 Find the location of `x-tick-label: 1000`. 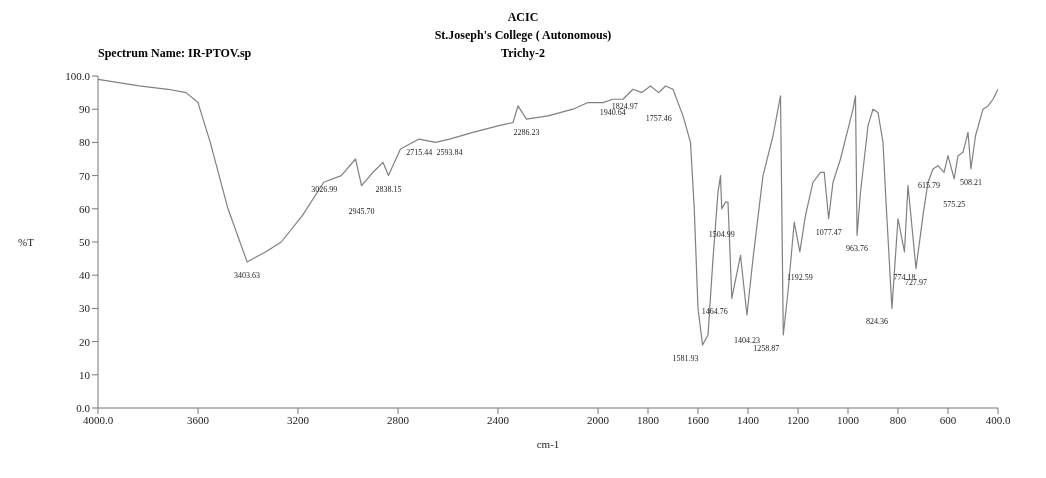

x-tick-label: 1000 is located at coordinates (848, 419).